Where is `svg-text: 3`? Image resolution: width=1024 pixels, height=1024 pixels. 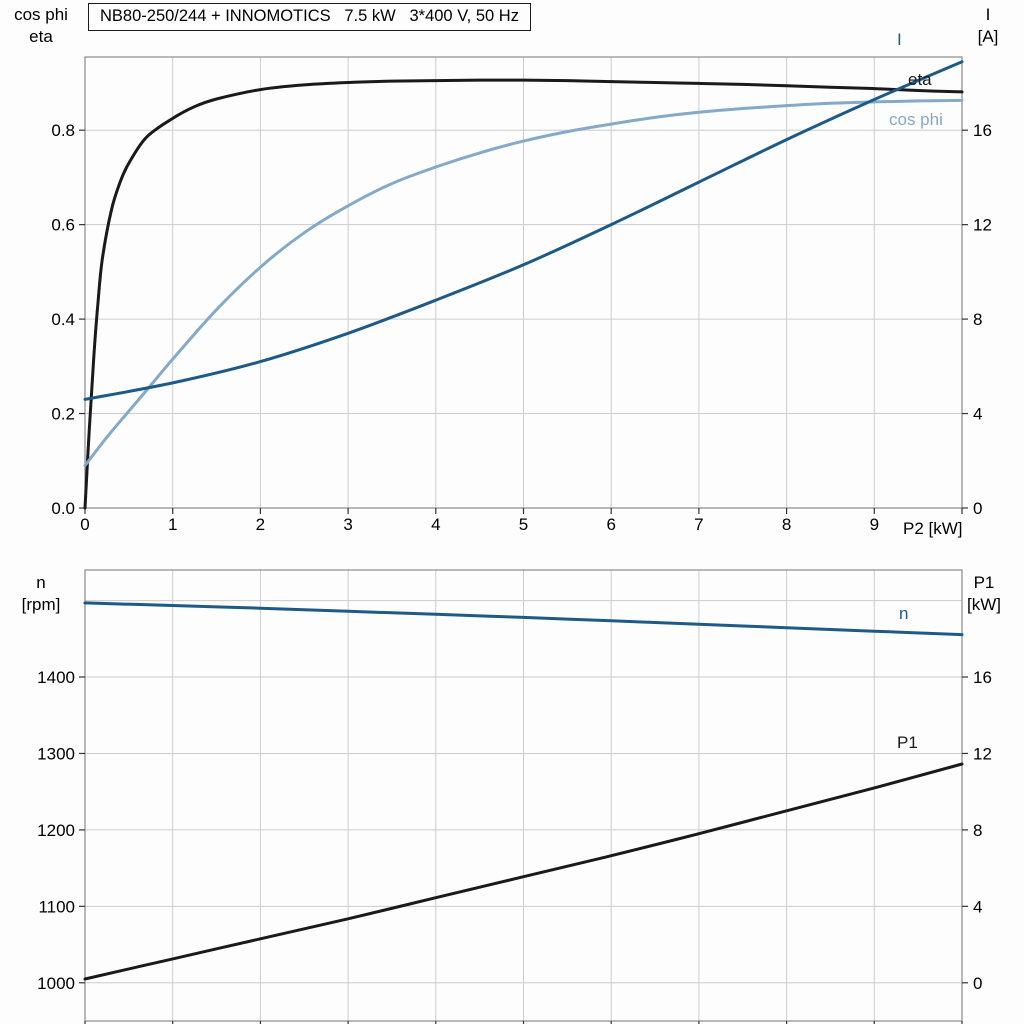 svg-text: 3 is located at coordinates (347, 524).